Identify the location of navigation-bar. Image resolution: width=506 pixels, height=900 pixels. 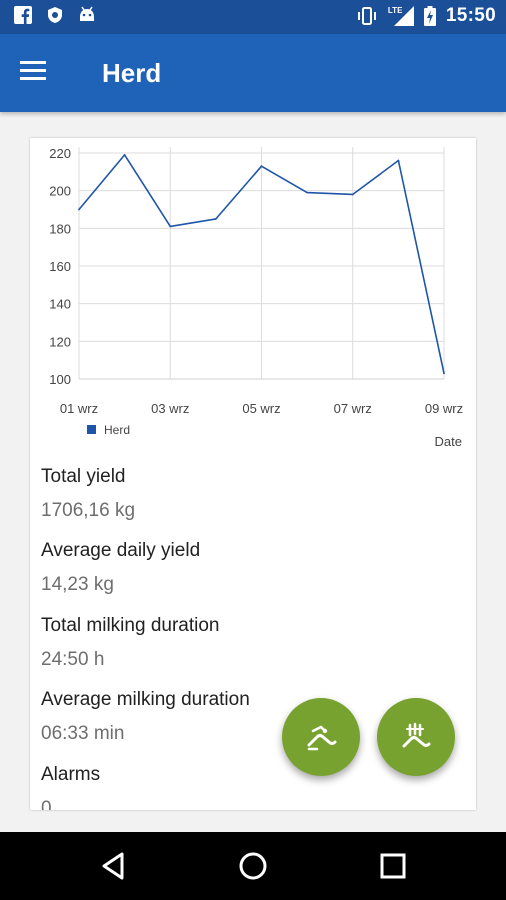
(253, 866).